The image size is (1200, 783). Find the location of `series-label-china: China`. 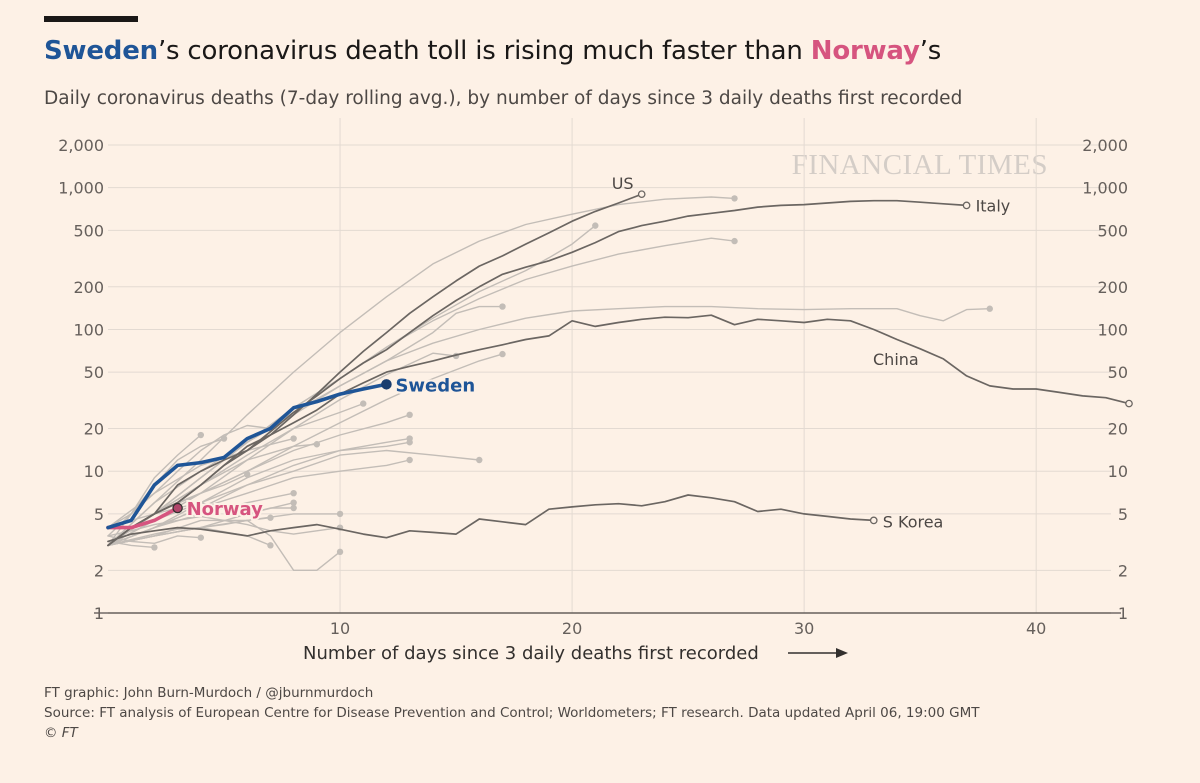

series-label-china: China is located at coordinates (896, 359).